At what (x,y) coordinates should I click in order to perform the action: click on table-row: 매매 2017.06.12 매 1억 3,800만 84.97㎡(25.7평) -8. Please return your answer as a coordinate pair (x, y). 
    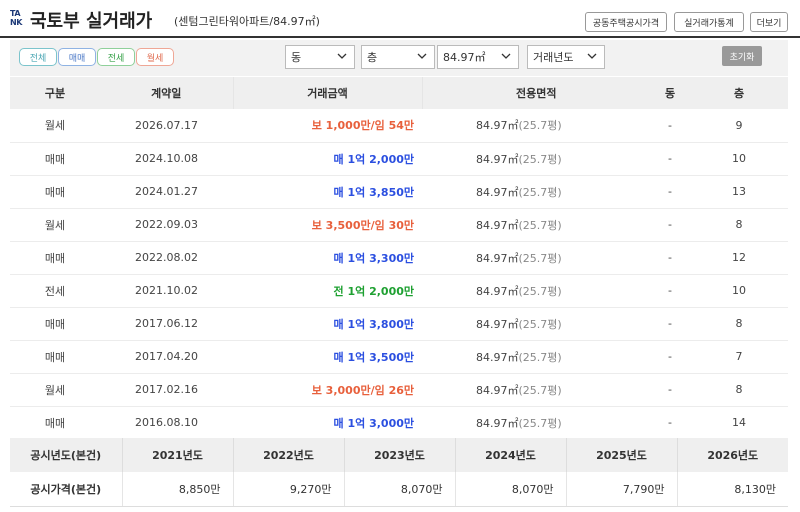
    Looking at the image, I should click on (399, 324).